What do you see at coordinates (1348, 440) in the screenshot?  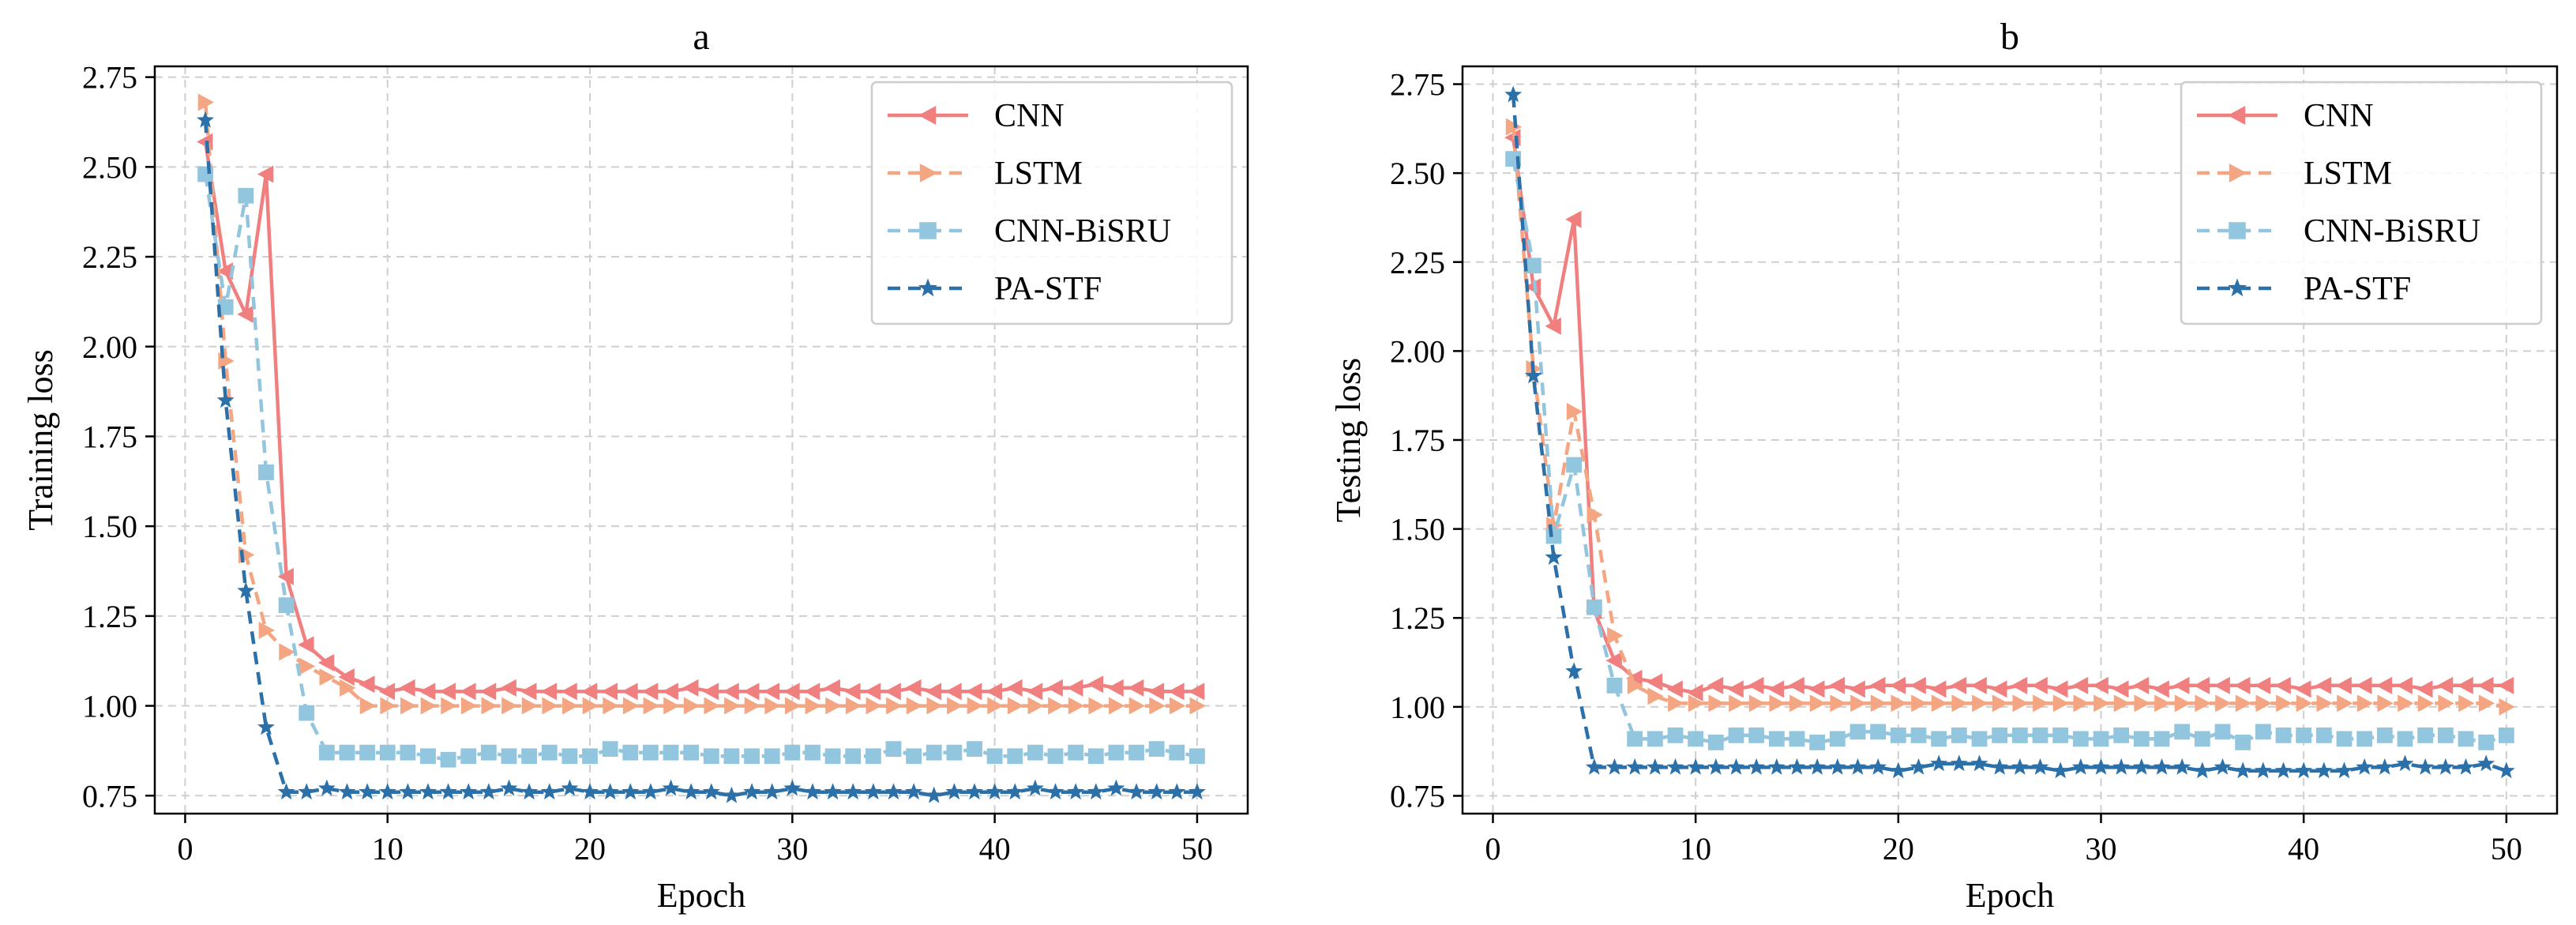 I see `y-axis-label: Testing loss` at bounding box center [1348, 440].